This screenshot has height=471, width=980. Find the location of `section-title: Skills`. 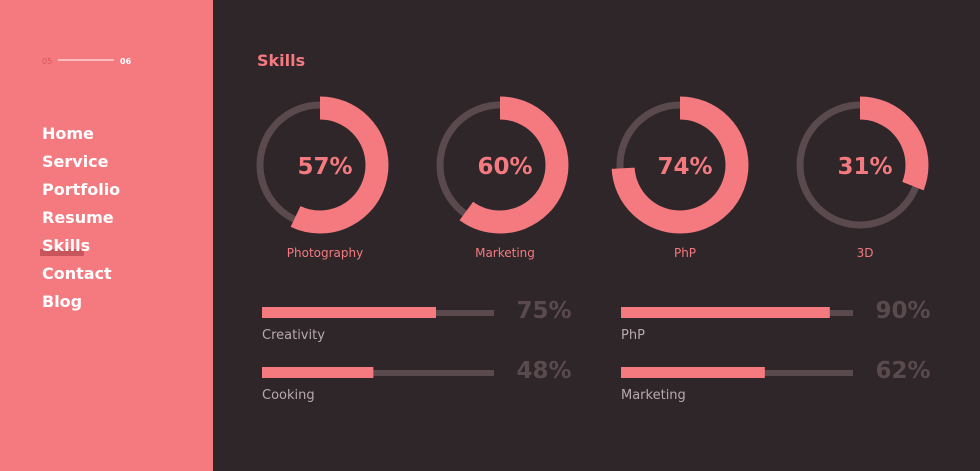

section-title: Skills is located at coordinates (281, 60).